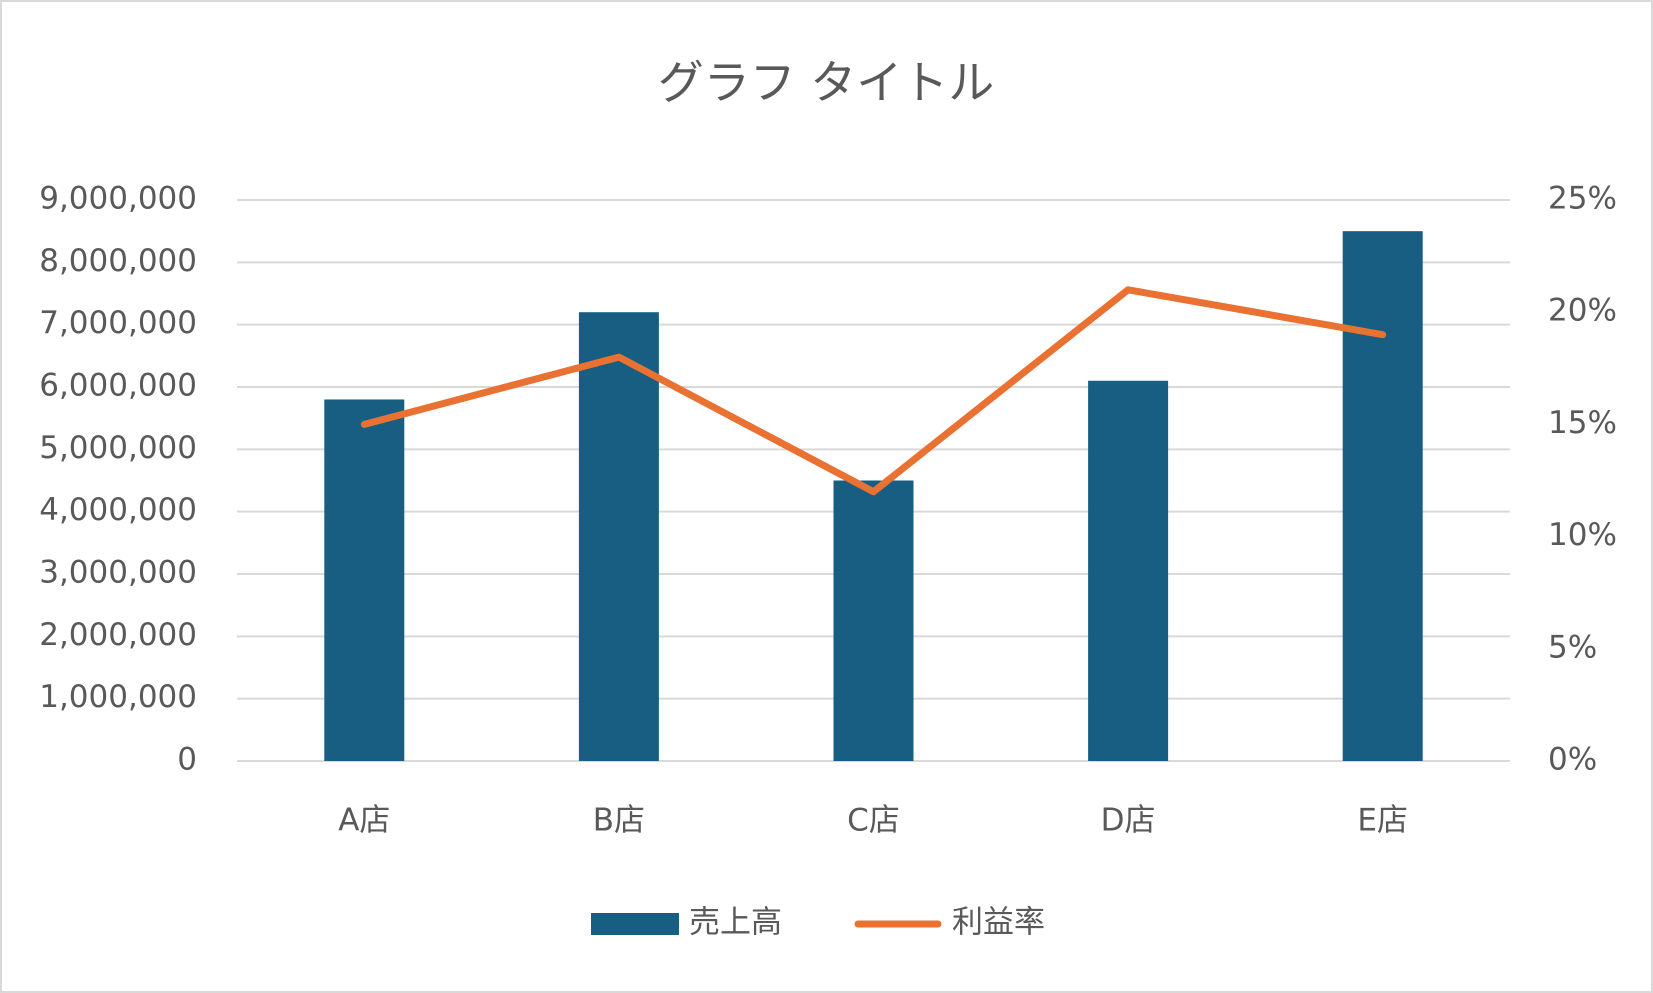 The height and width of the screenshot is (993, 1653). What do you see at coordinates (998, 923) in the screenshot?
I see `legend-label: 利益率` at bounding box center [998, 923].